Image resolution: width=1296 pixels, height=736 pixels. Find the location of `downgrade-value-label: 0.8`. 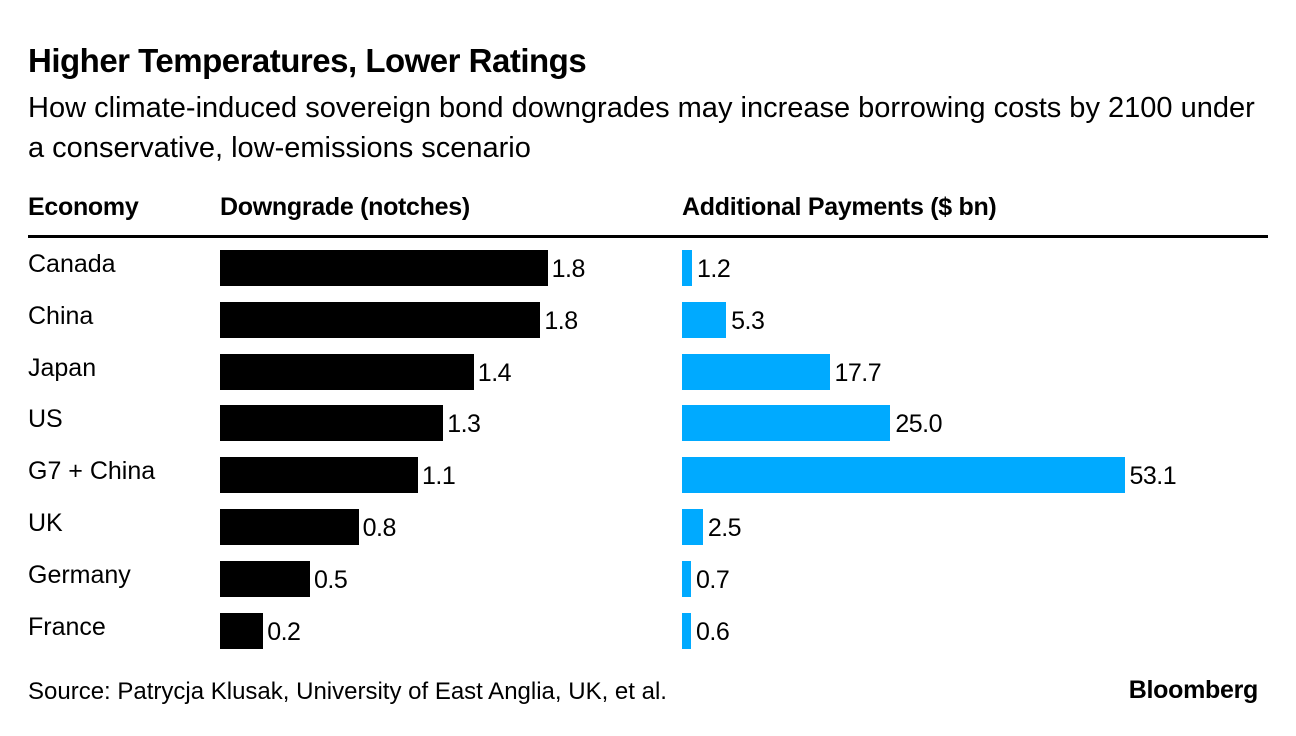

downgrade-value-label: 0.8 is located at coordinates (379, 528).